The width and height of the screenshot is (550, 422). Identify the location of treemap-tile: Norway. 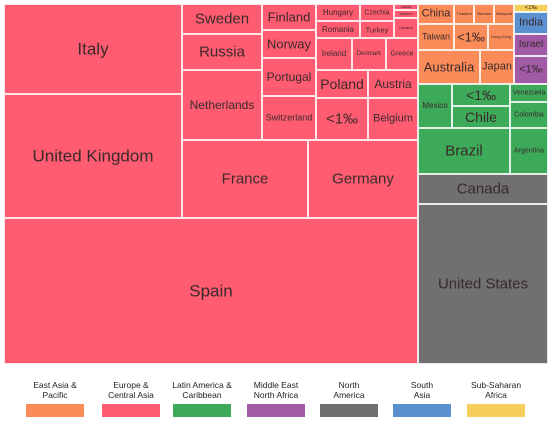
(289, 44).